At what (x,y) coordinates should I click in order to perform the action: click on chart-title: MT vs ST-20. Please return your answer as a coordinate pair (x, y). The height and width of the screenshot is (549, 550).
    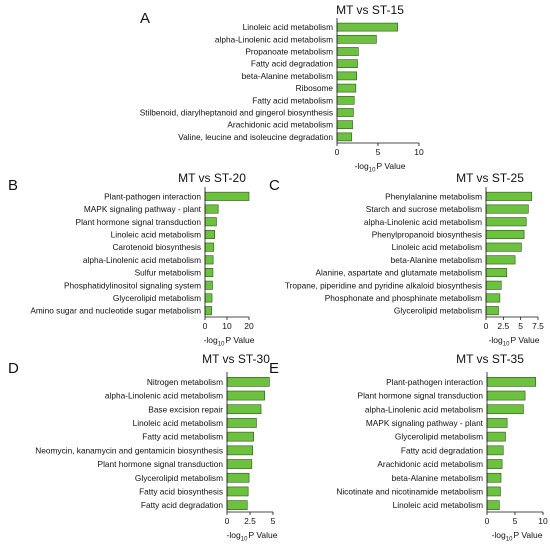
    Looking at the image, I should click on (212, 178).